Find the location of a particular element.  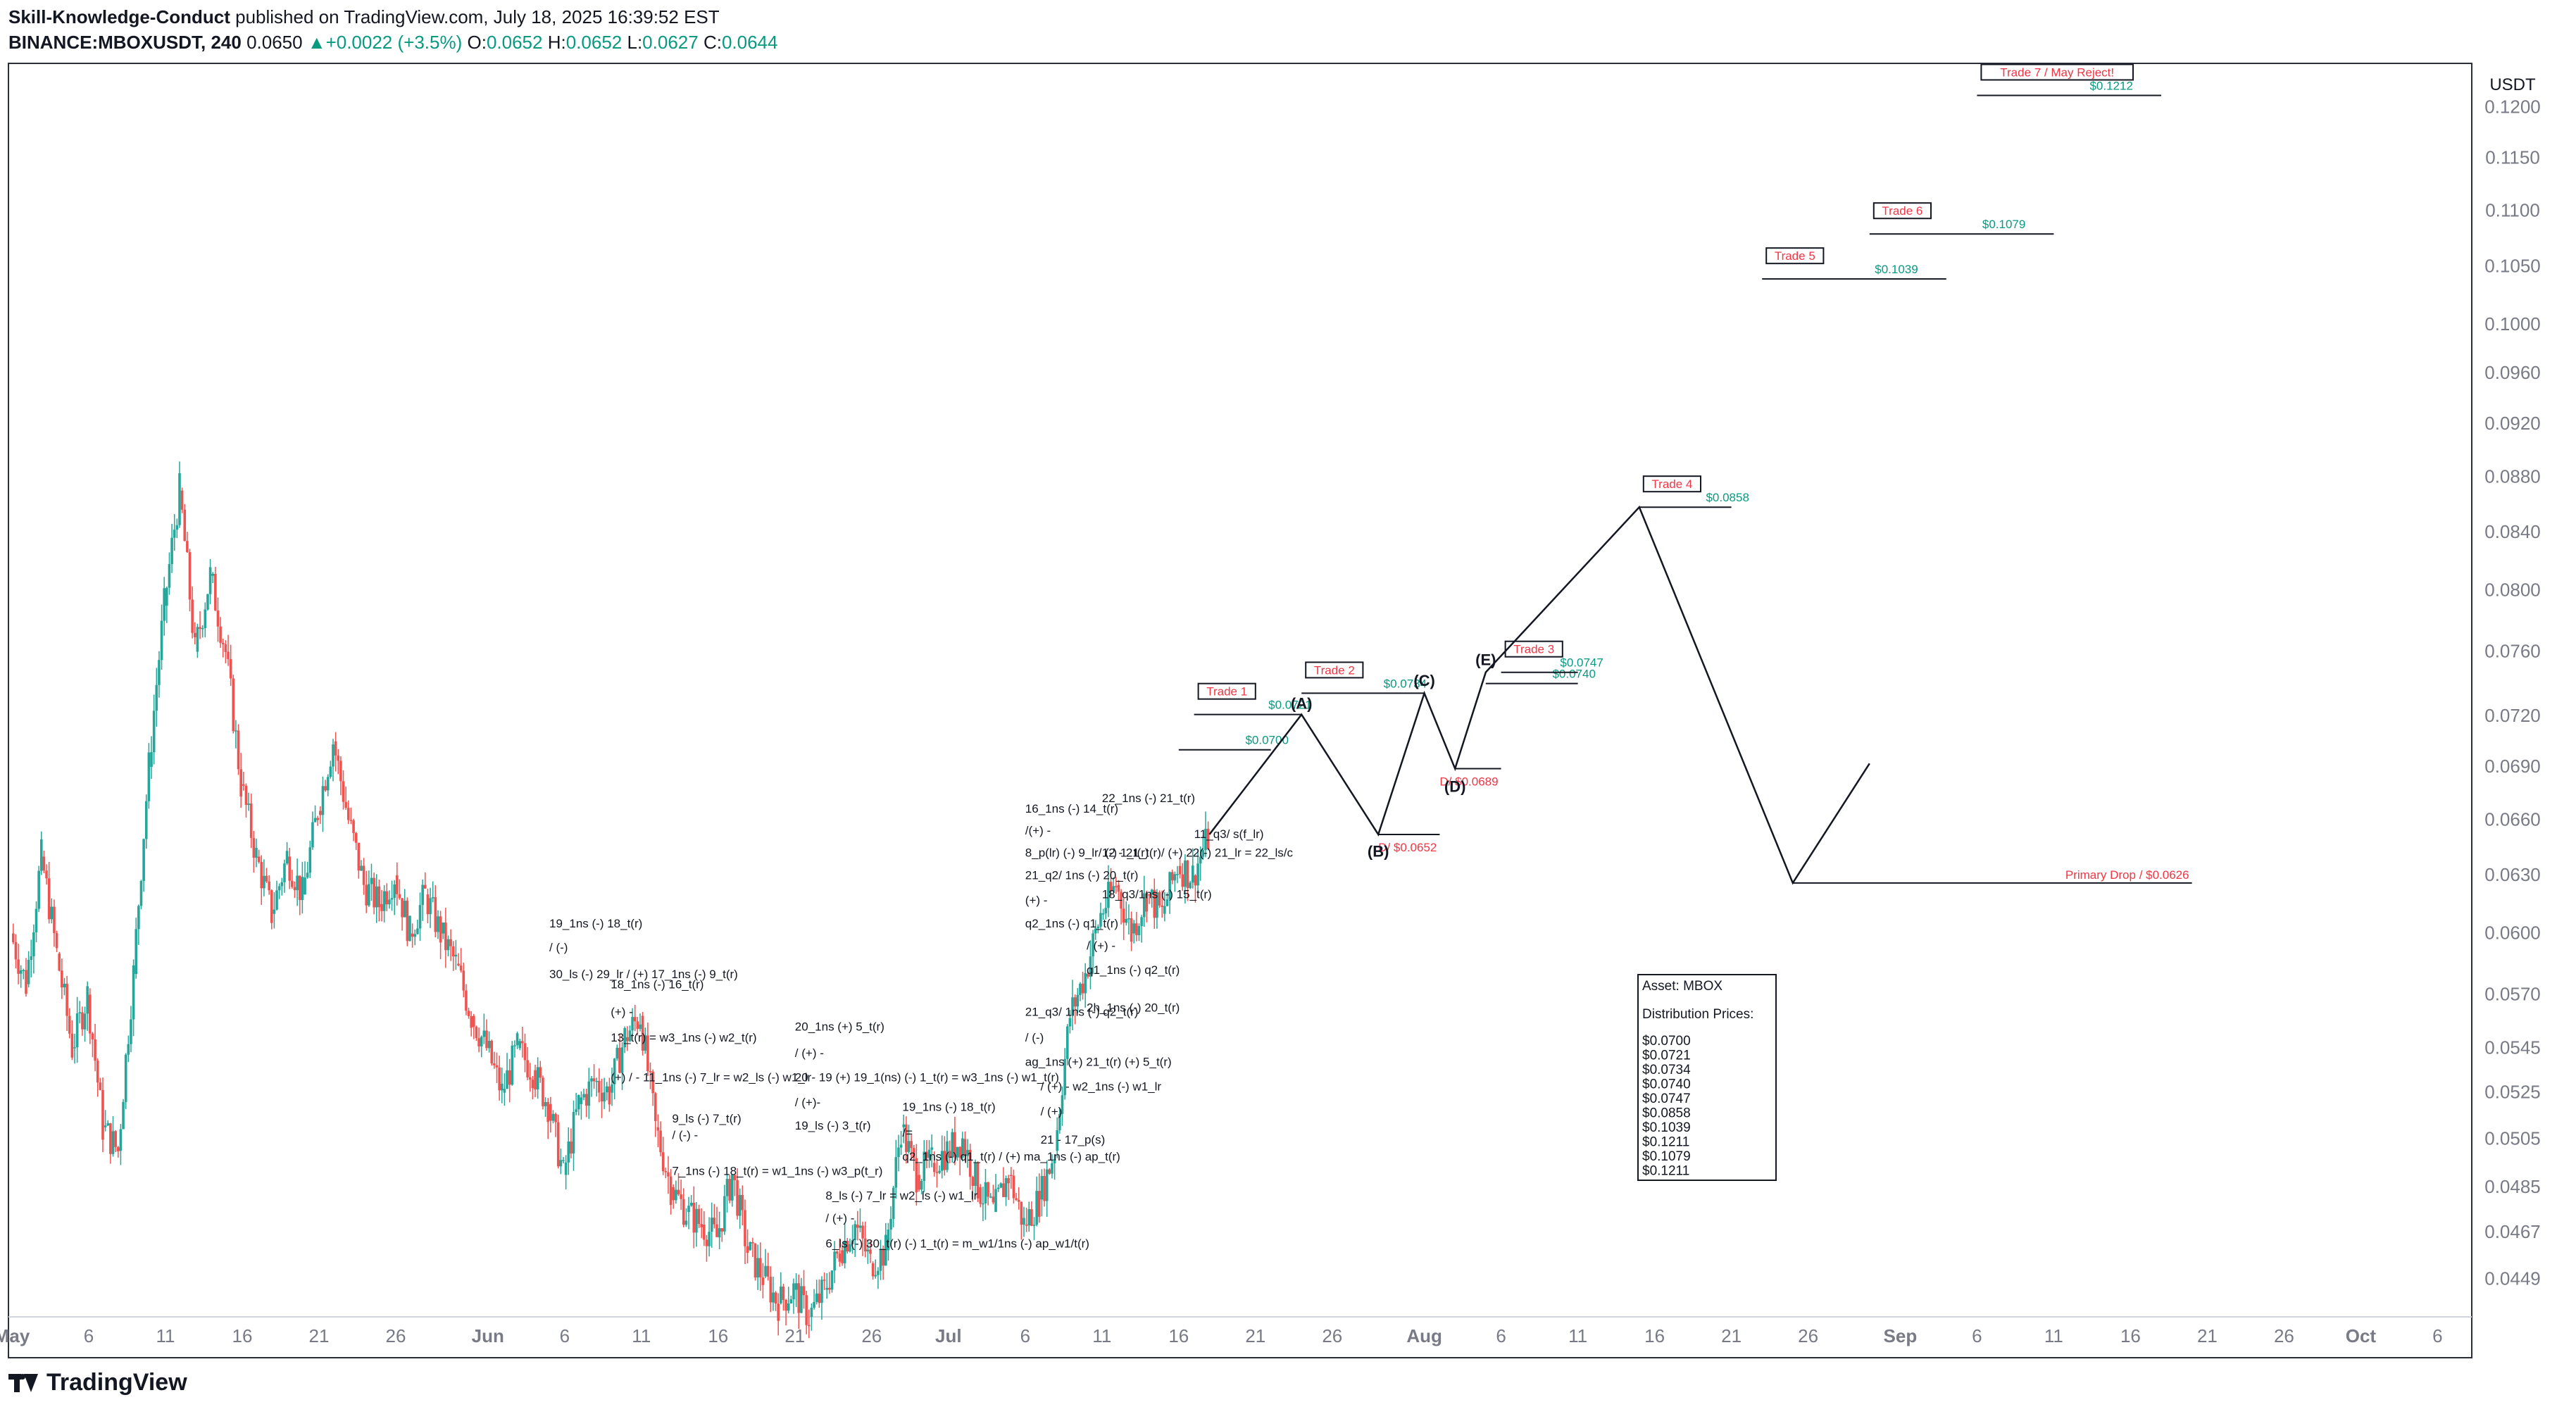

footer-brand: TradingView is located at coordinates (97, 1382).